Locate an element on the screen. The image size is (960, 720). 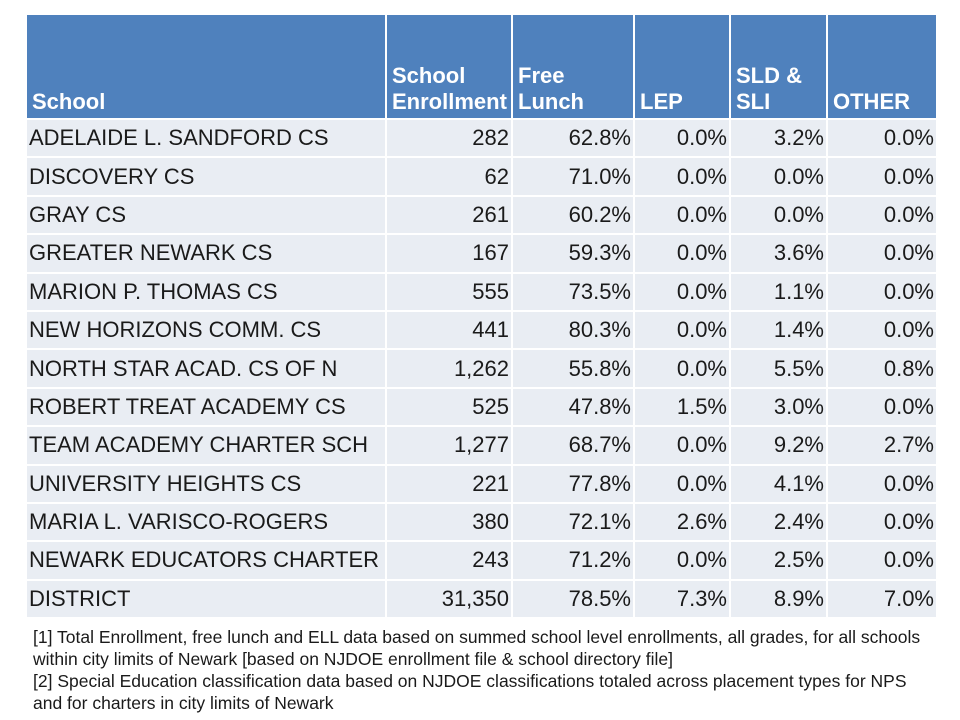
value-cell: 71.0% is located at coordinates (573, 176).